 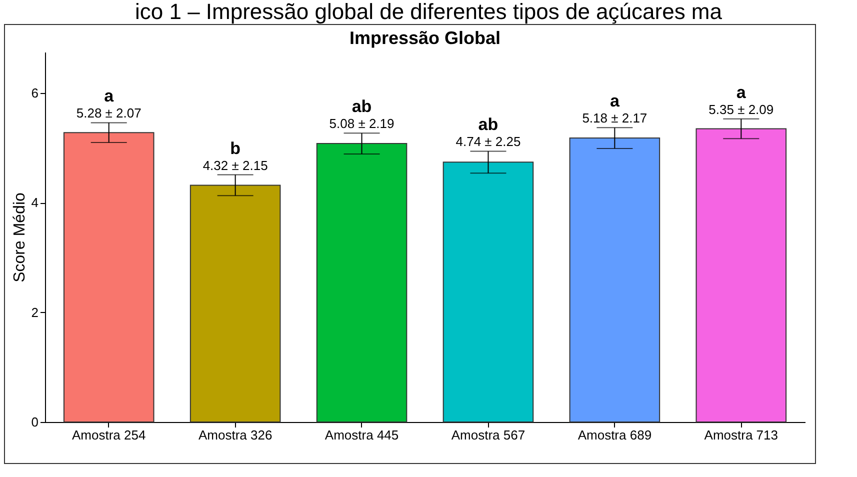 What do you see at coordinates (488, 435) in the screenshot?
I see `x-tick-label: Amostra 567` at bounding box center [488, 435].